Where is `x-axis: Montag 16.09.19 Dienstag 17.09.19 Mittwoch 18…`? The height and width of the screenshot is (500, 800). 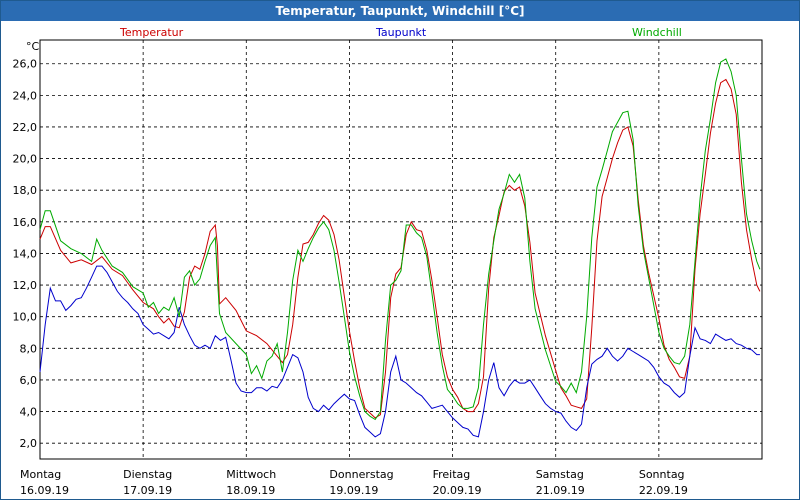 x-axis: Montag 16.09.19 Dienstag 17.09.19 Mittwoch 18… is located at coordinates (354, 482).